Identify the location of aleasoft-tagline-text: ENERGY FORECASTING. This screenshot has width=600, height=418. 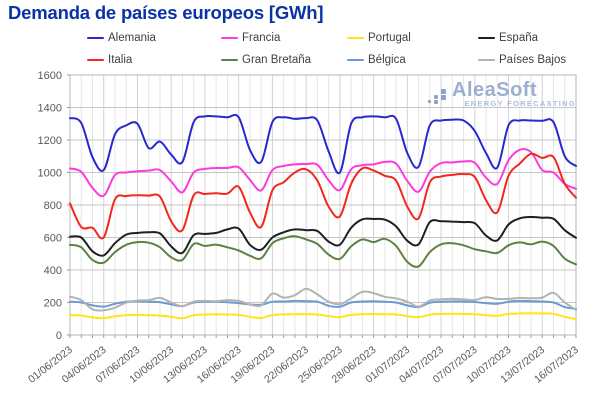
(520, 103).